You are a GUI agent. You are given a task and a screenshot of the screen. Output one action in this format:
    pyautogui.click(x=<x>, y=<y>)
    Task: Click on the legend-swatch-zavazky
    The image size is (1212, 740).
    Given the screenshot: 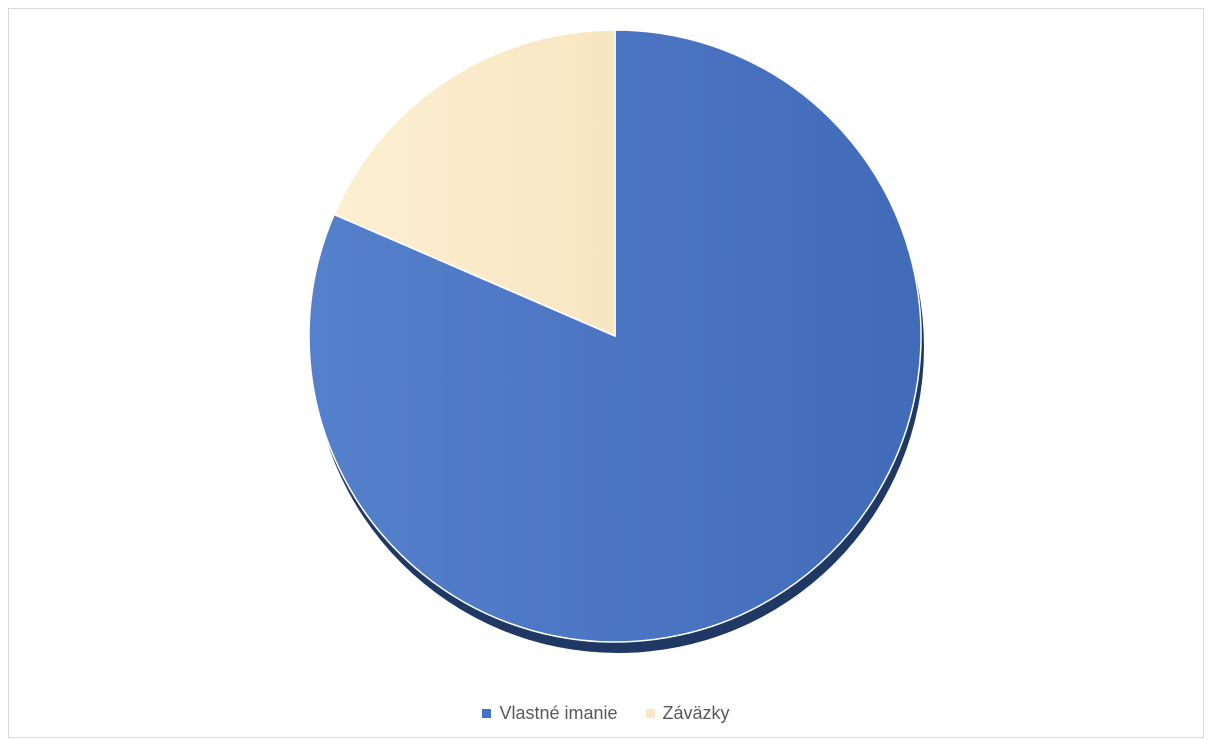 What is the action you would take?
    pyautogui.click(x=650, y=713)
    